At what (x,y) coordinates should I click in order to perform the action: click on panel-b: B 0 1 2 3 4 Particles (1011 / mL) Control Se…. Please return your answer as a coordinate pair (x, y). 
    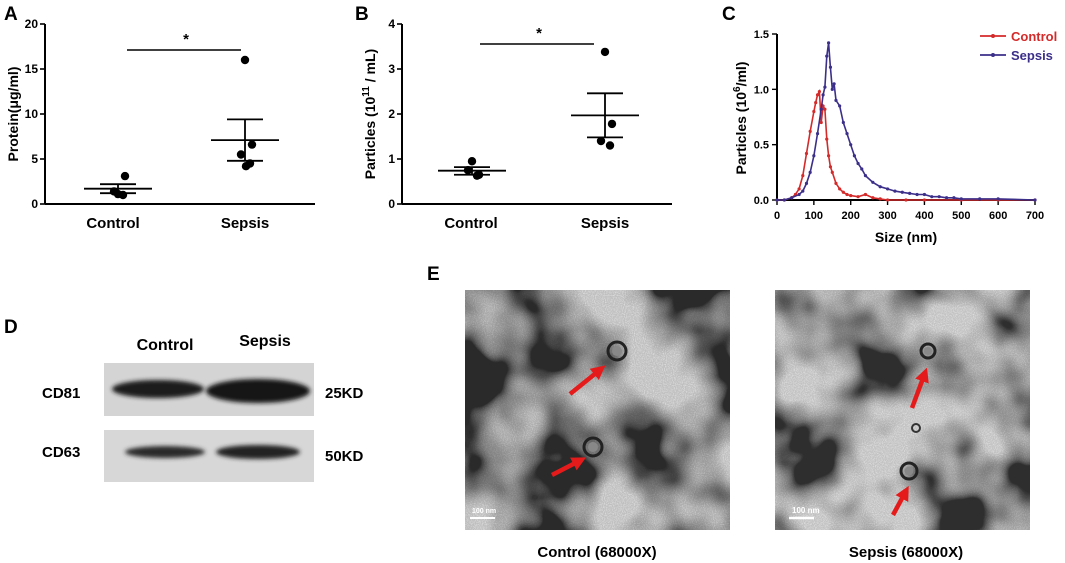
    Looking at the image, I should click on (513, 118).